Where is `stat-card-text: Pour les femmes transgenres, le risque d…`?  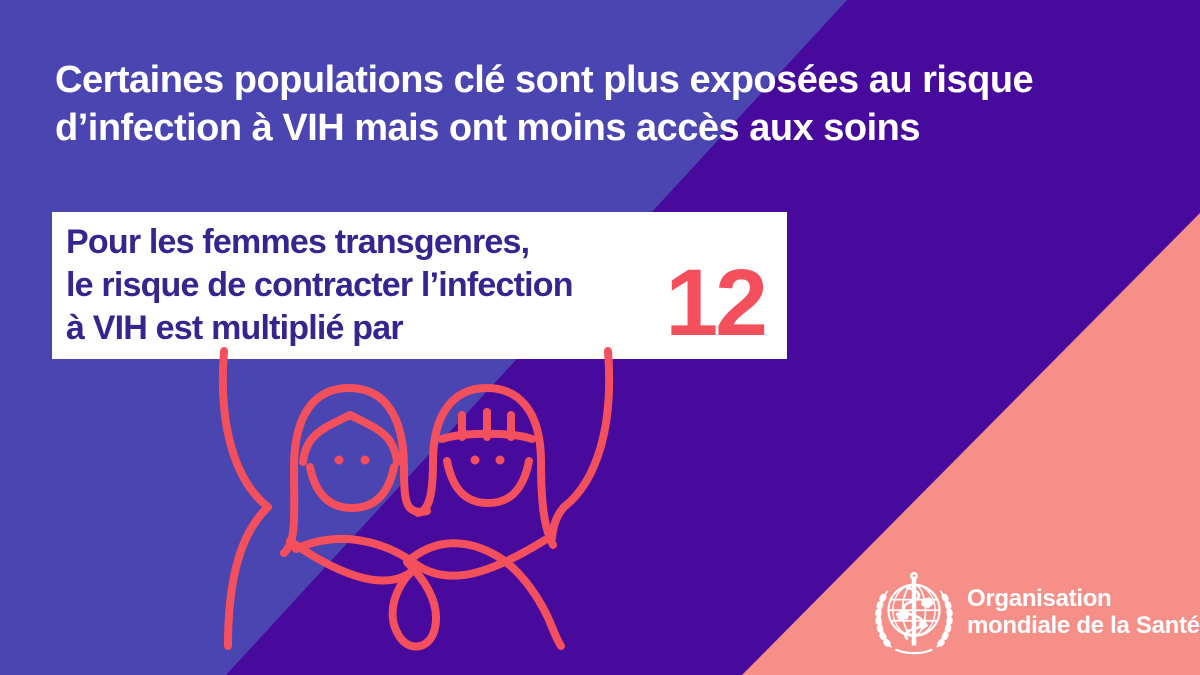
stat-card-text: Pour les femmes transgenres, le risque d… is located at coordinates (319, 285).